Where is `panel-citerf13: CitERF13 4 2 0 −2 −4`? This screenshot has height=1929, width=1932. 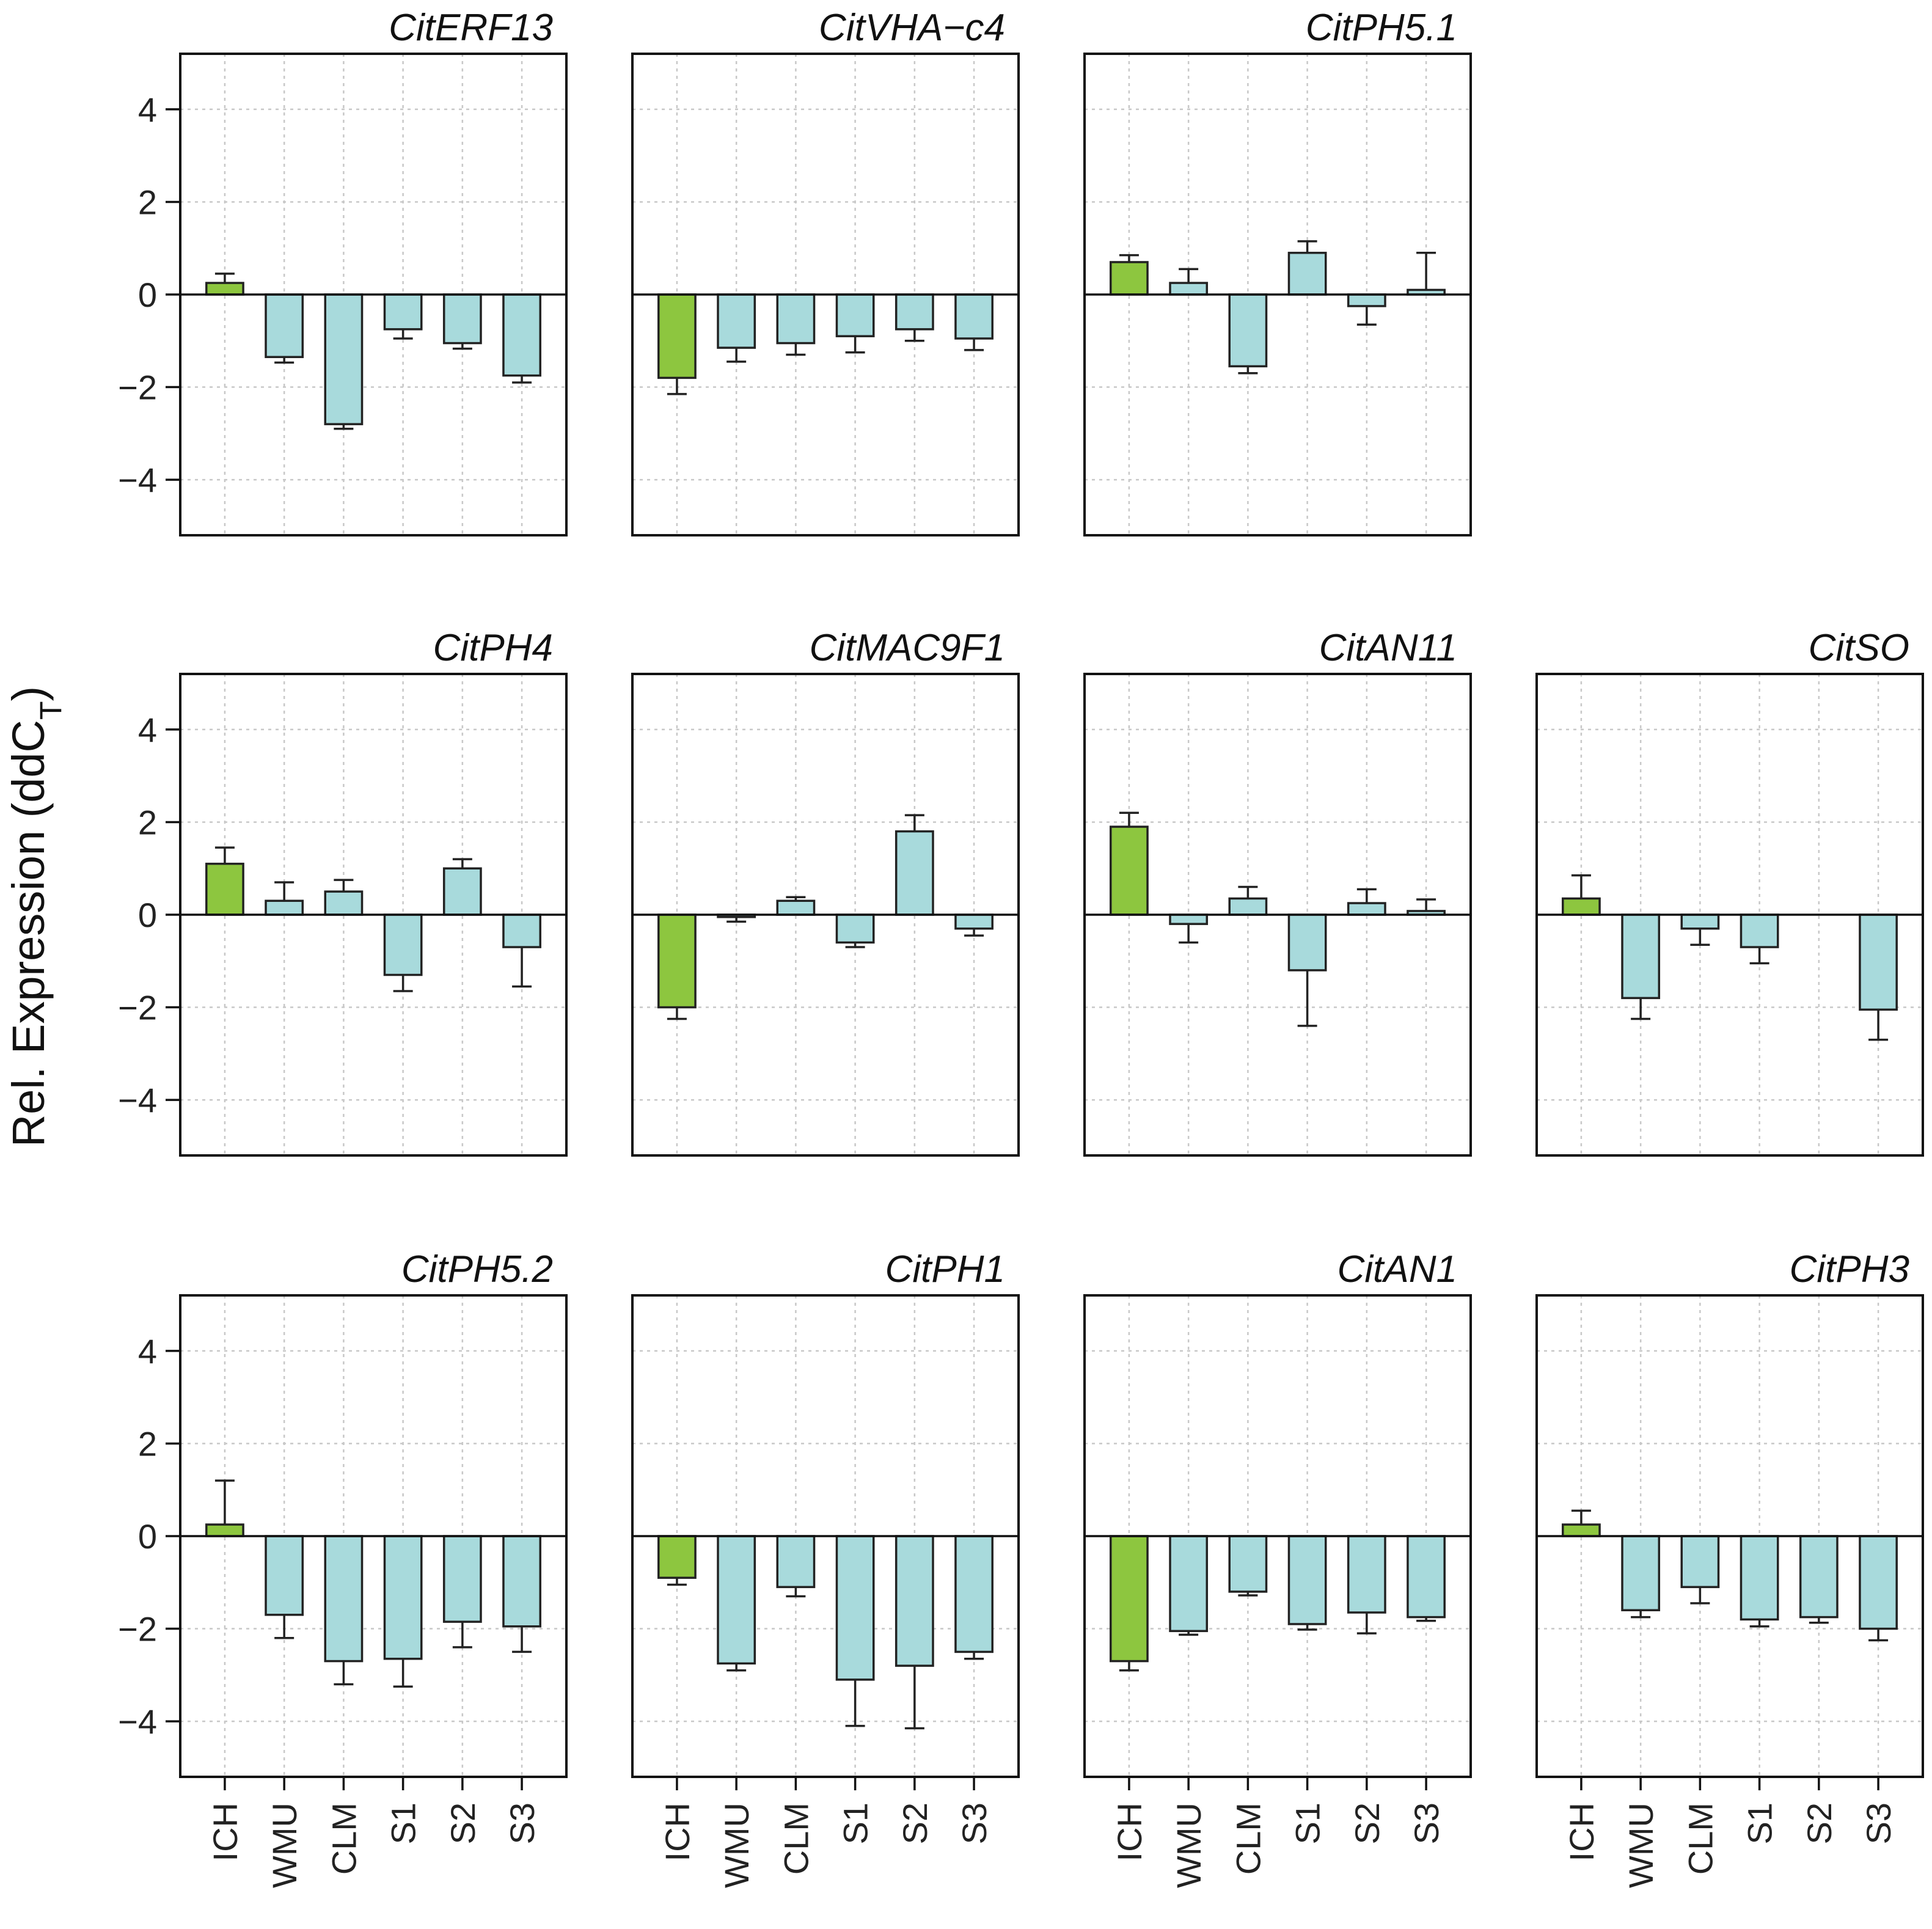 panel-citerf13: CitERF13 4 2 0 −2 −4 is located at coordinates (343, 271).